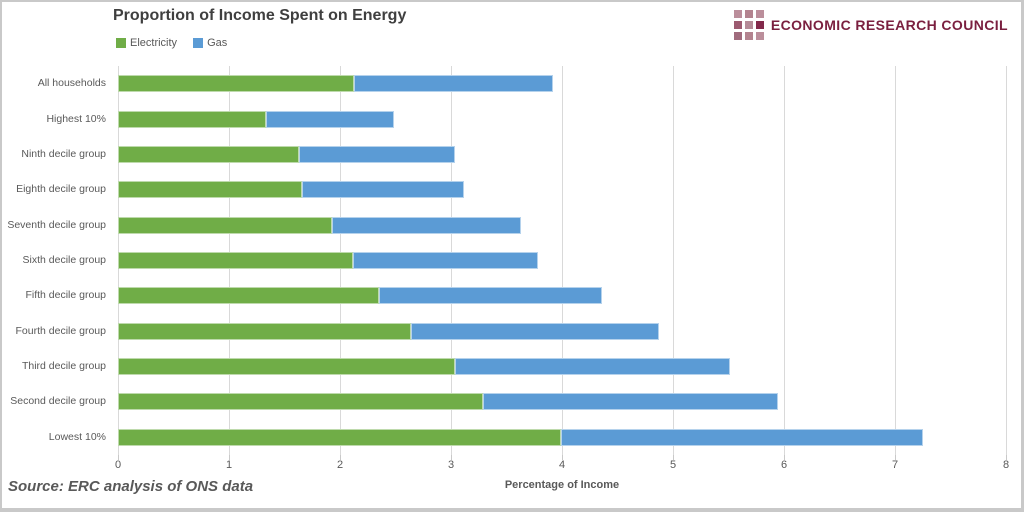  I want to click on logo-squares-icon, so click(748, 25).